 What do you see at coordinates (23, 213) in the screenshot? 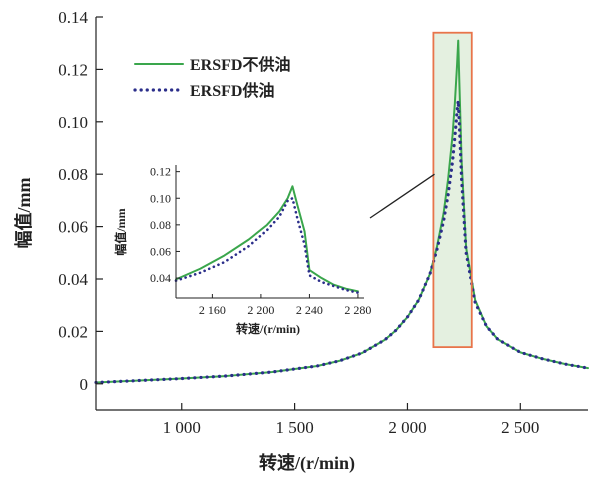
I see `main-y-axis-title: 幅值/mm` at bounding box center [23, 213].